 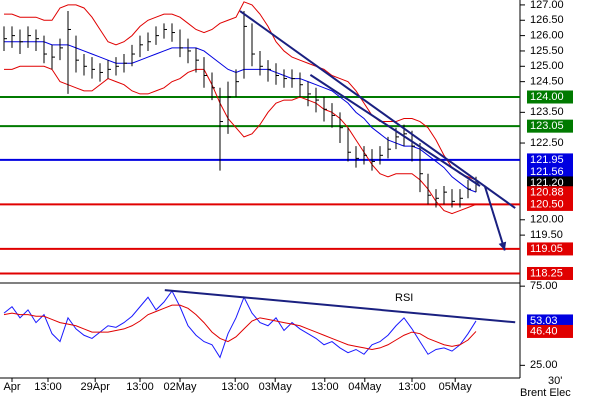 I want to click on x-tick-label: 03May, so click(x=276, y=387).